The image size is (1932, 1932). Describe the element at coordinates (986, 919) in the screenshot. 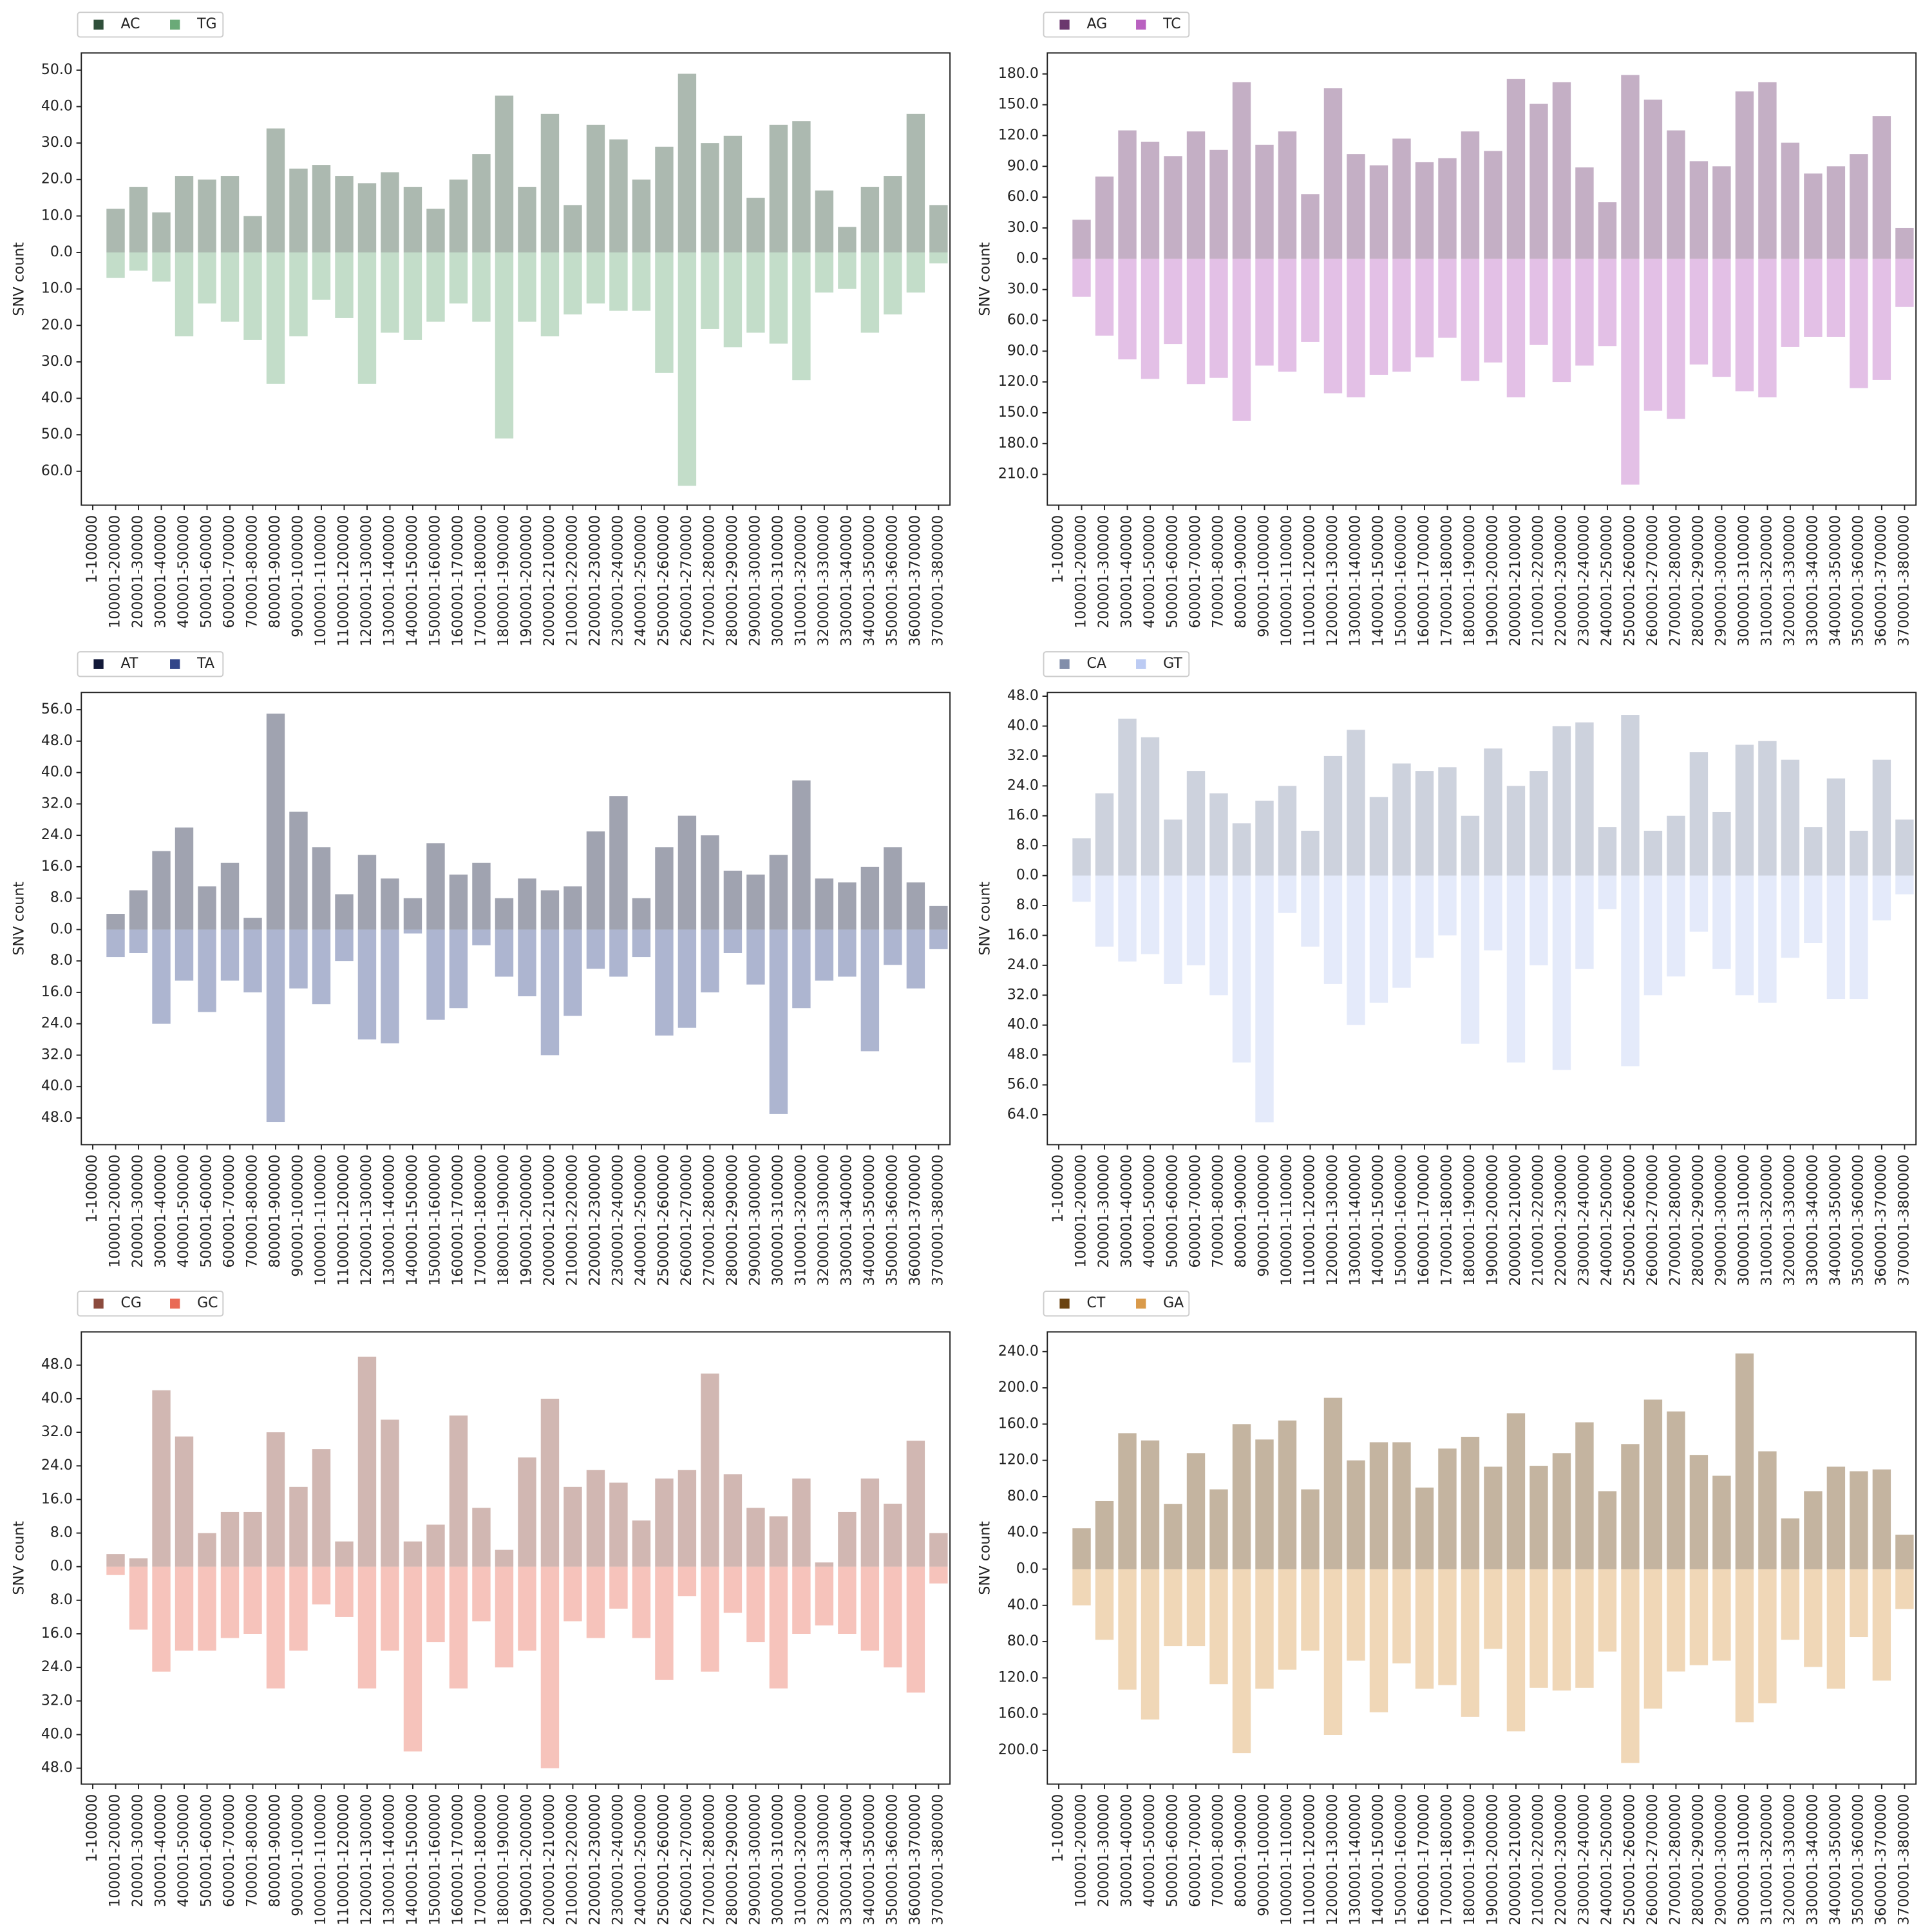

I see `y-axis-label: SNV count` at that location.